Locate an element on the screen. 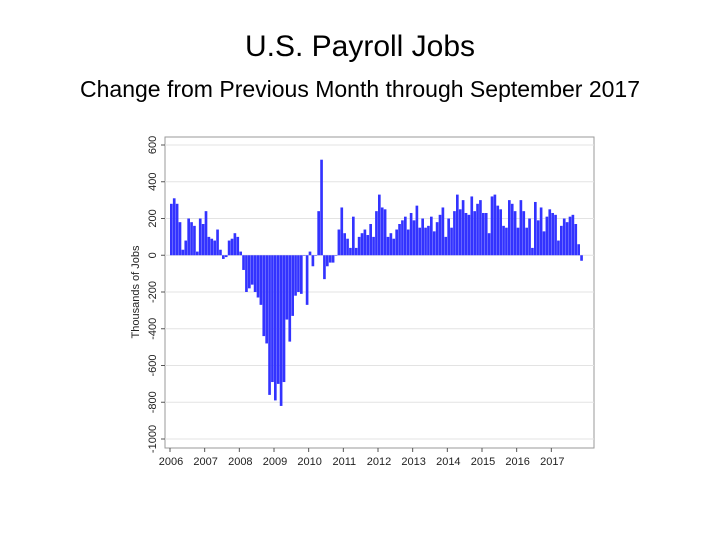 The height and width of the screenshot is (540, 720). y-tick-label: -1000 is located at coordinates (153, 439).